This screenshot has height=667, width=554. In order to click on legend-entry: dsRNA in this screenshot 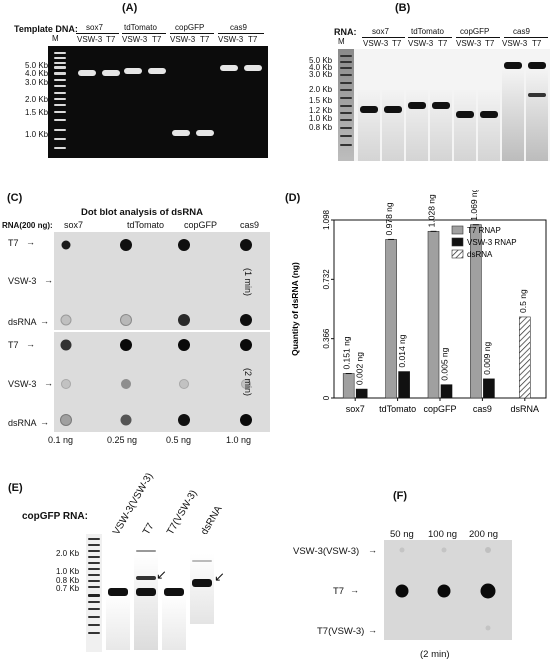, I will do `click(480, 254)`.